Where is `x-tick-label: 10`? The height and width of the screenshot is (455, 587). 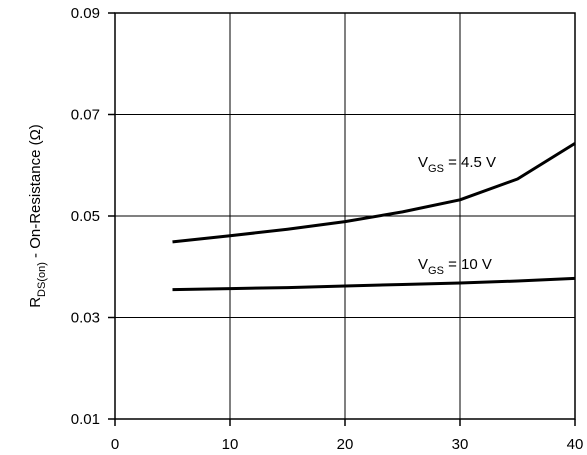 x-tick-label: 10 is located at coordinates (230, 444).